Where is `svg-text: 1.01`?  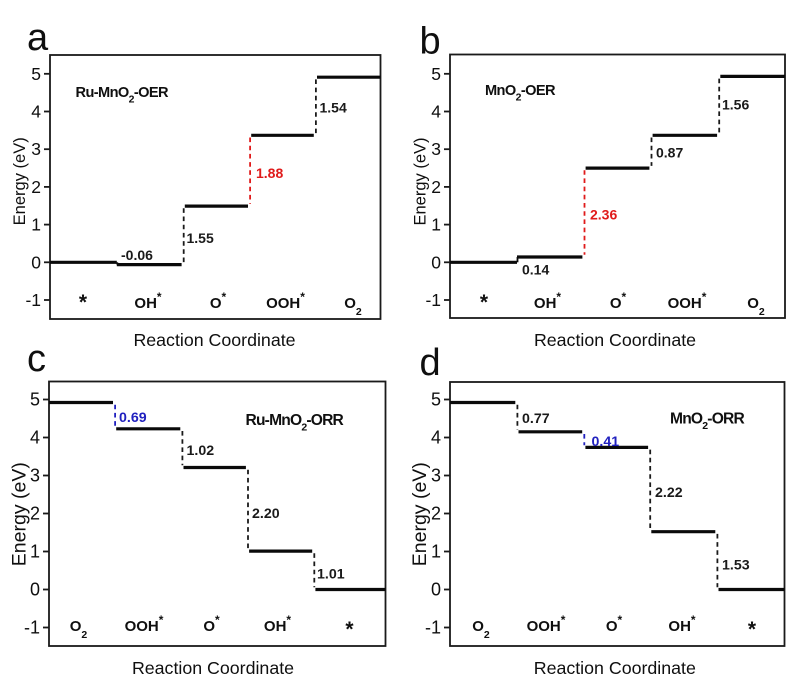
svg-text: 1.01 is located at coordinates (331, 574).